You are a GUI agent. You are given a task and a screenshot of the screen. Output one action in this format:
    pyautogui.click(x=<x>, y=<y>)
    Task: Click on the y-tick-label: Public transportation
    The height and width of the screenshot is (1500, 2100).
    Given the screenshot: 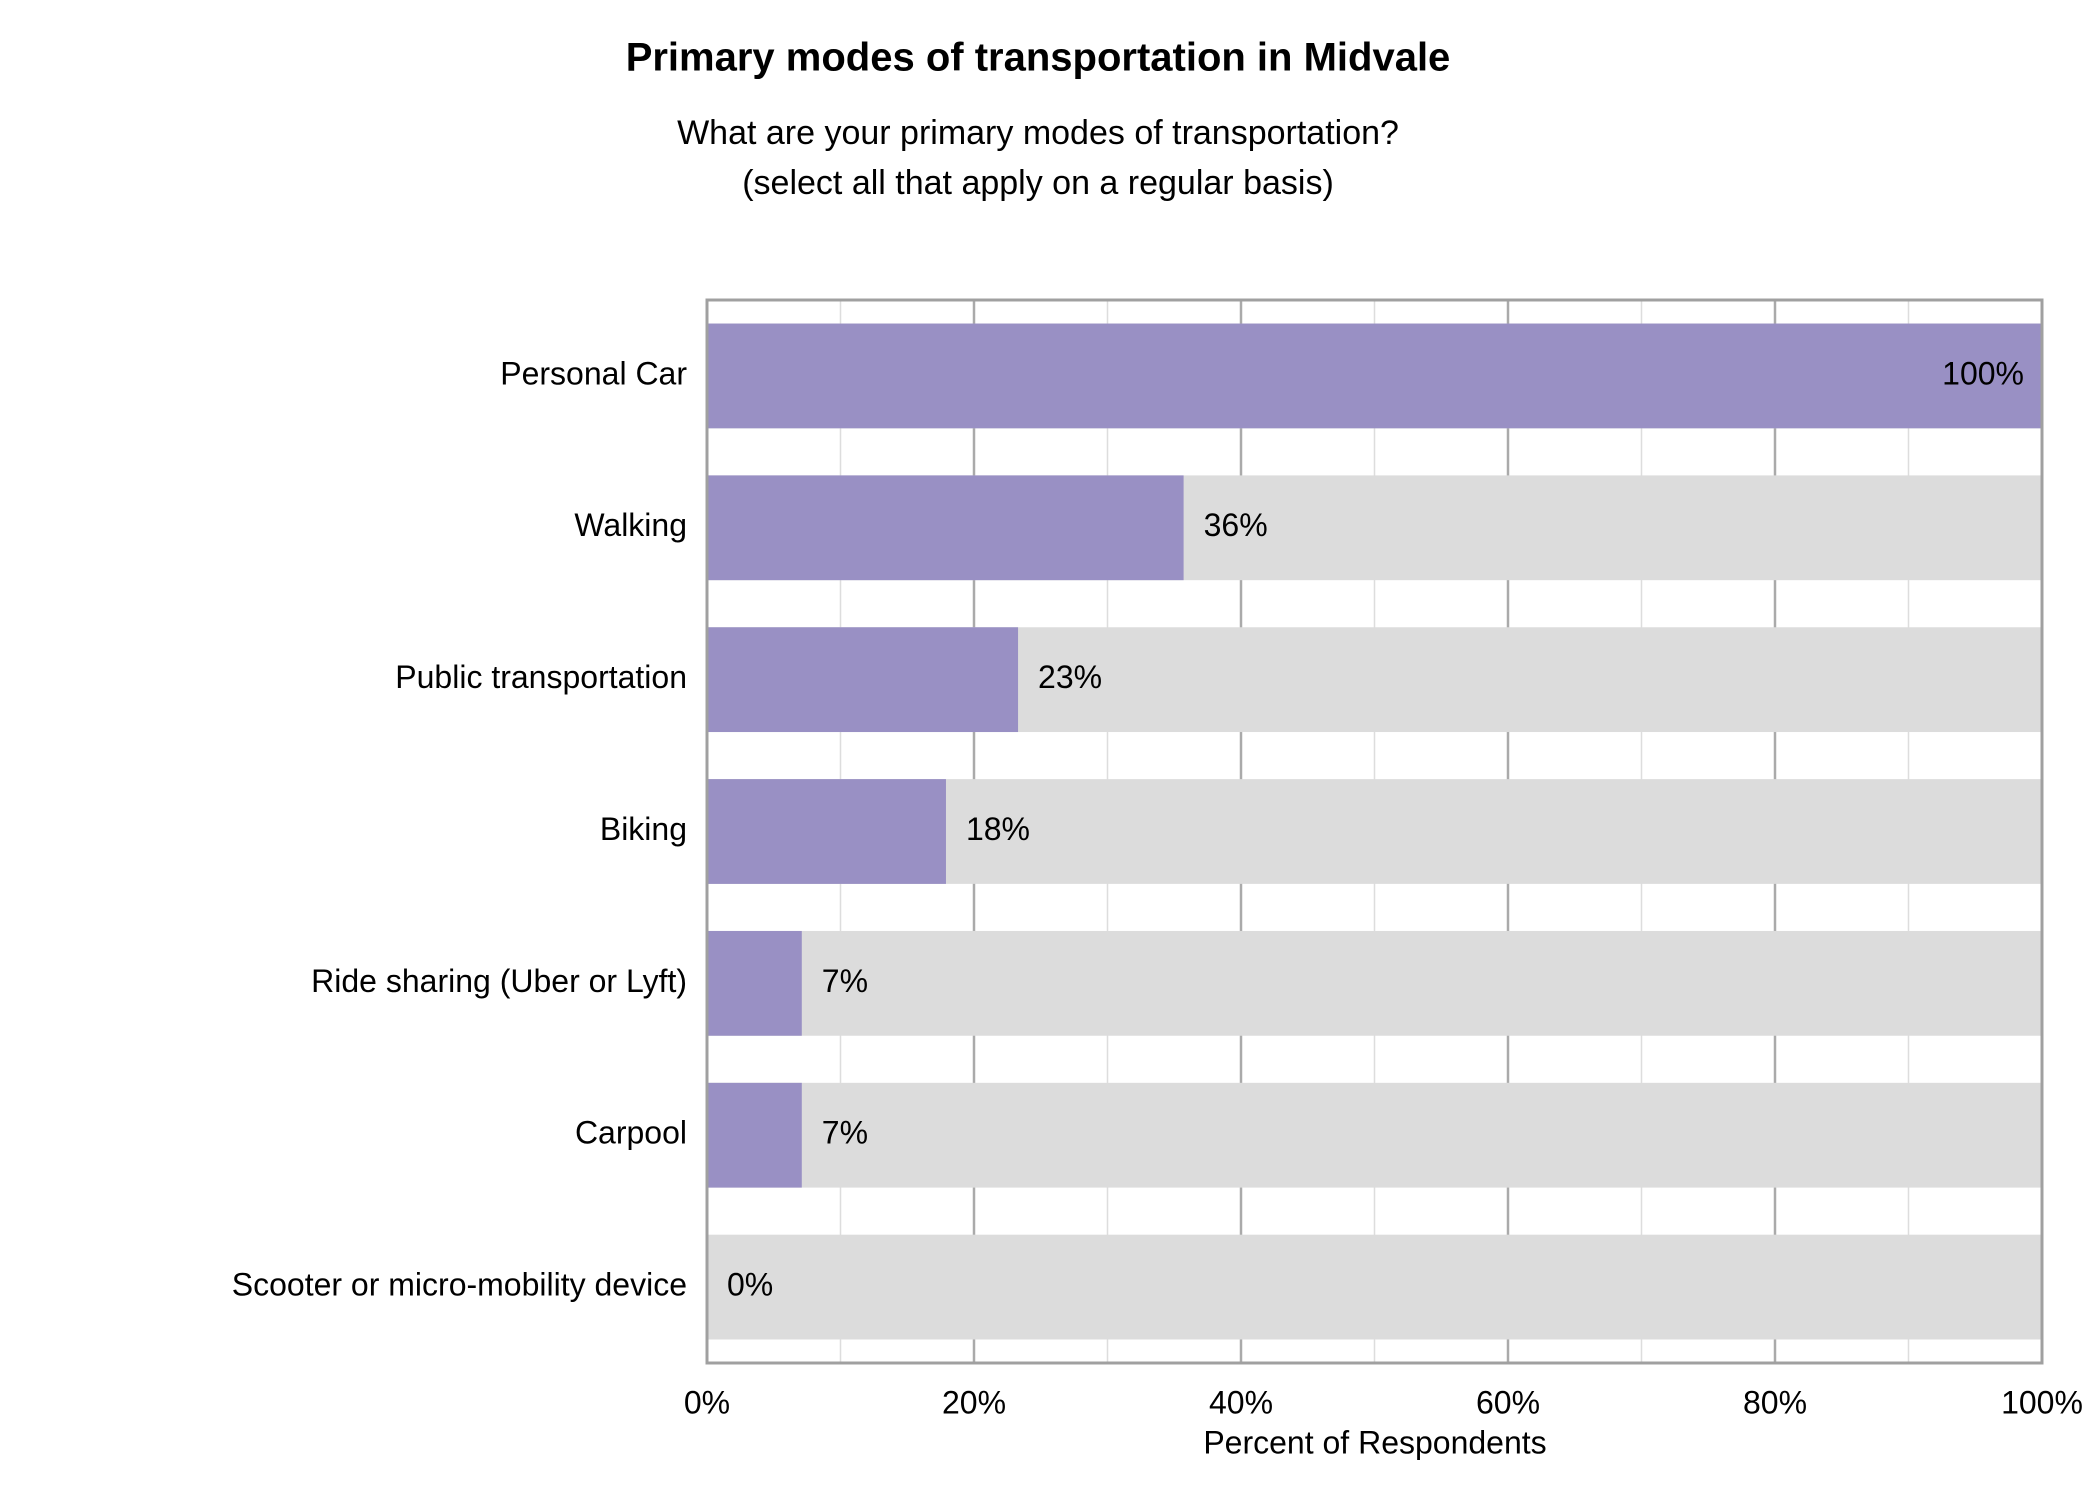 What is the action you would take?
    pyautogui.click(x=541, y=677)
    